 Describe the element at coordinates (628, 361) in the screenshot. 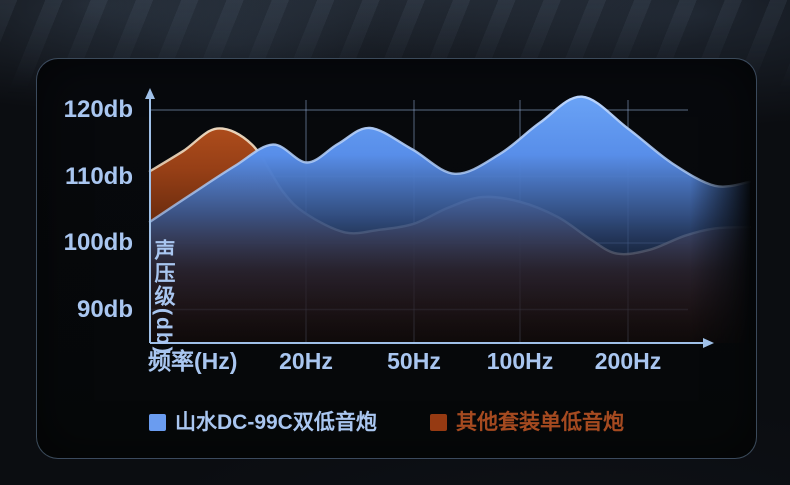

I see `x-tick-label: 200Hz` at that location.